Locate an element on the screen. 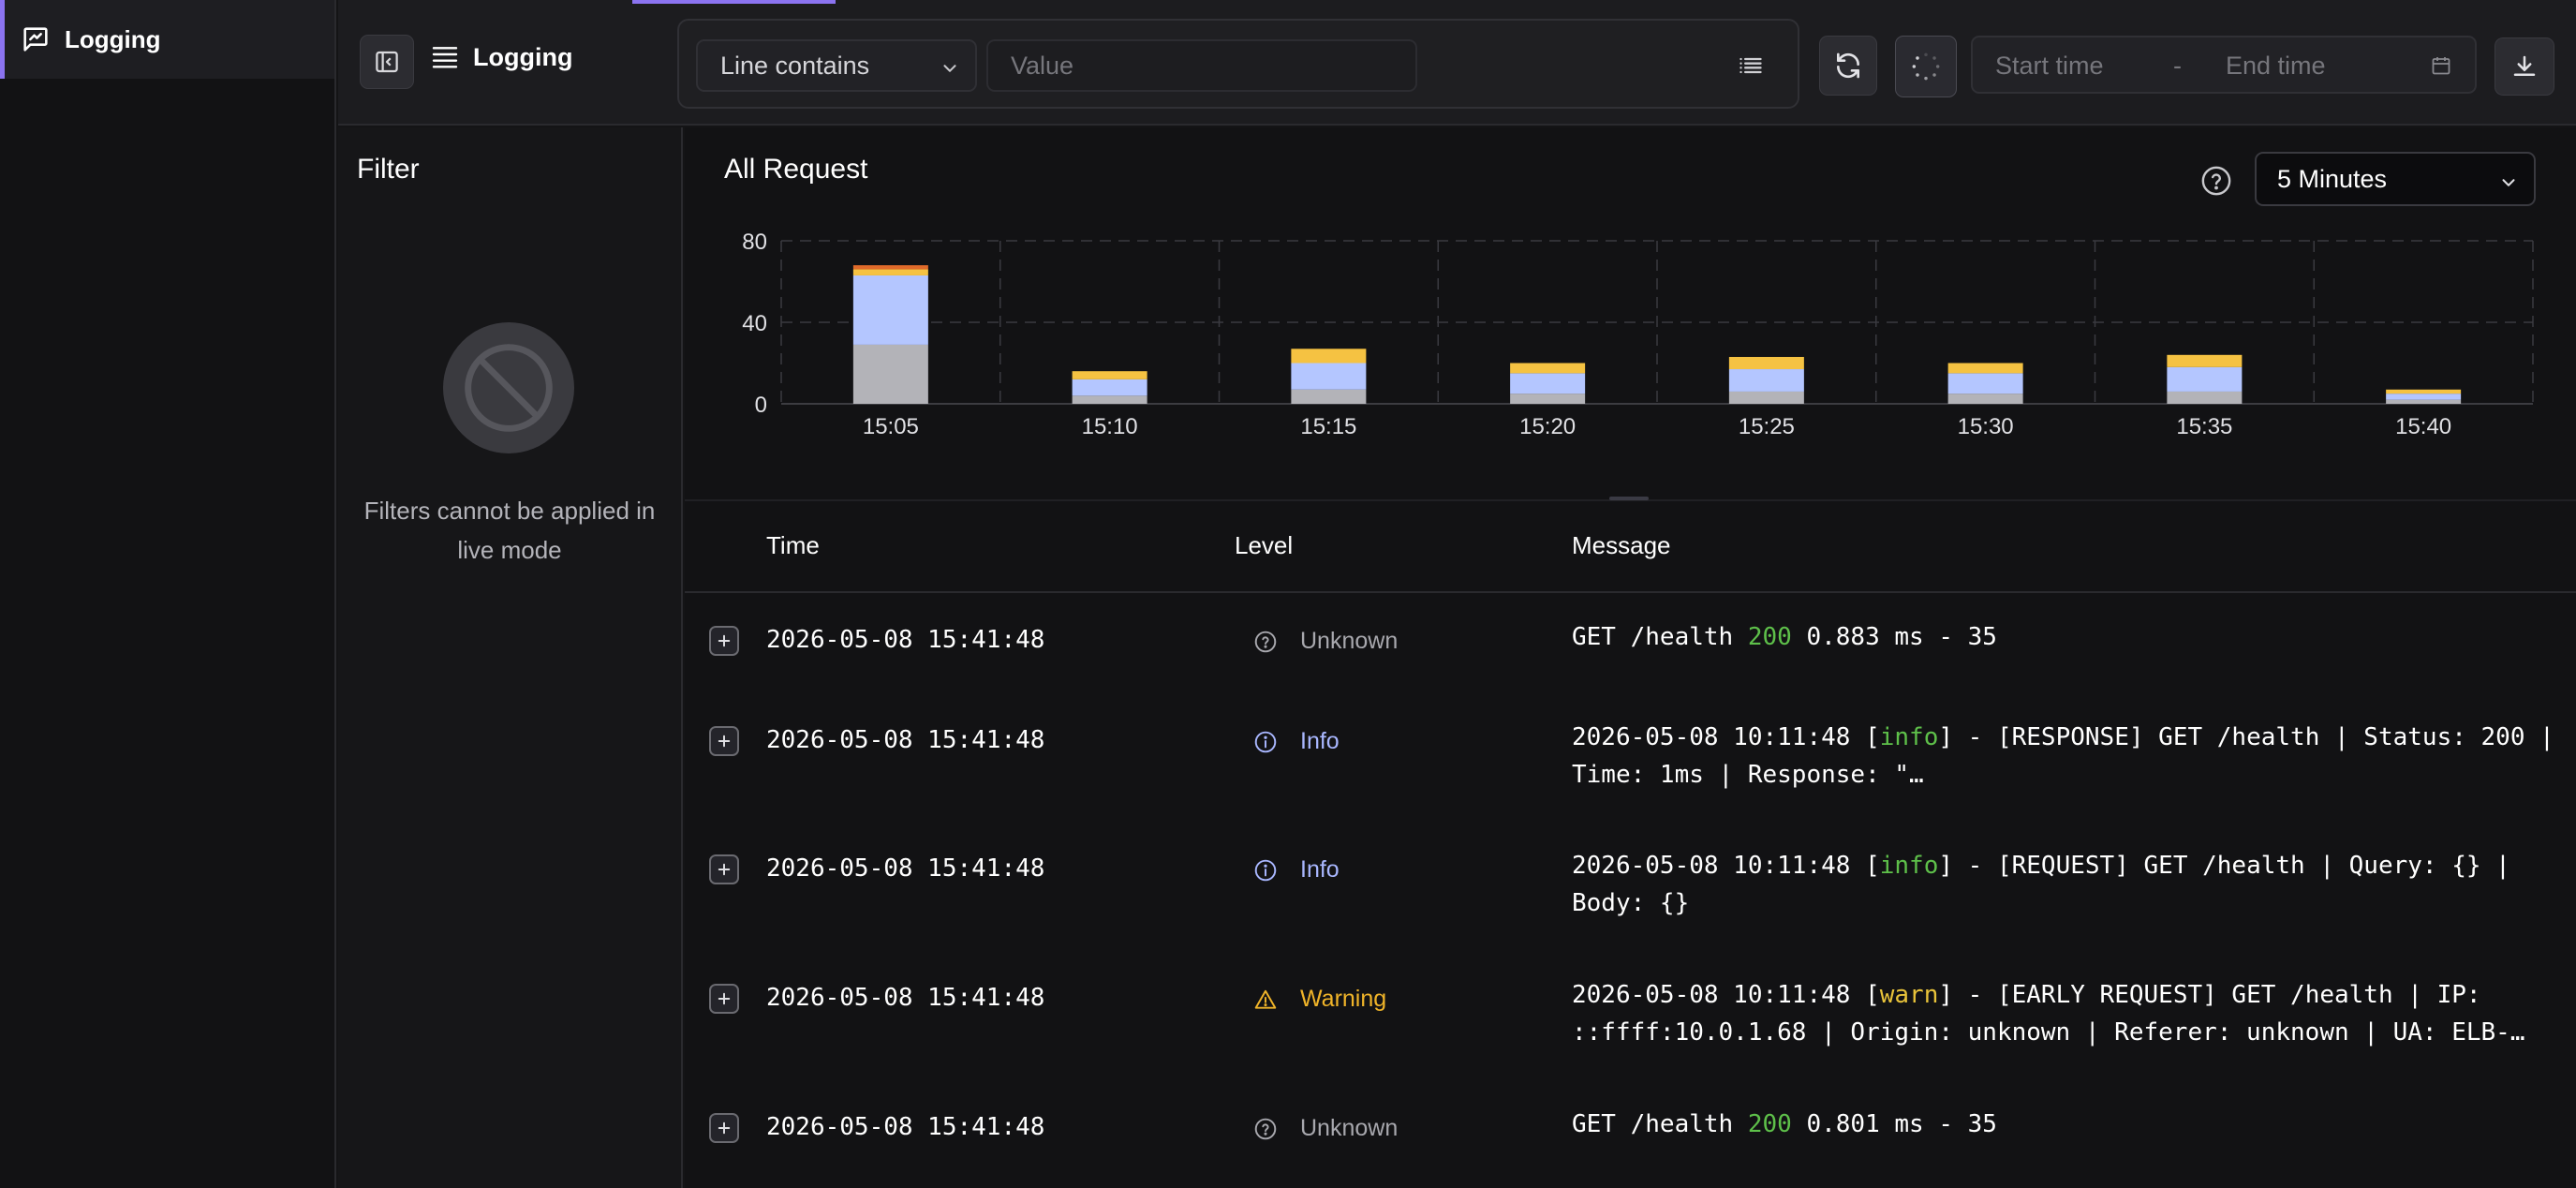 This screenshot has width=2576, height=1188. download-button is located at coordinates (2525, 66).